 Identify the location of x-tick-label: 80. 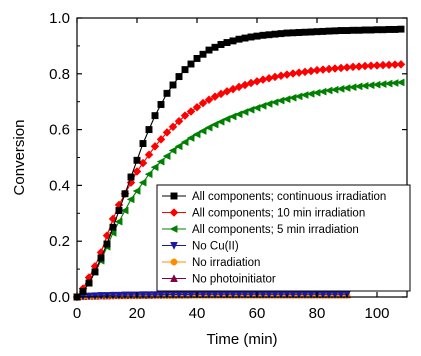
(317, 313).